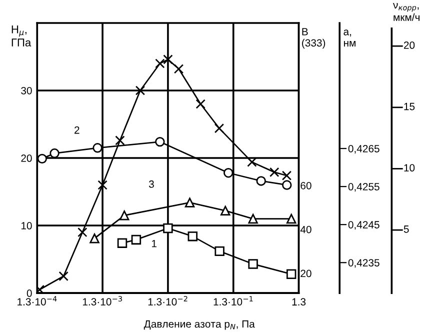  I want to click on text: ν$_{корр}$, мкм/ч, so click(406, 12).